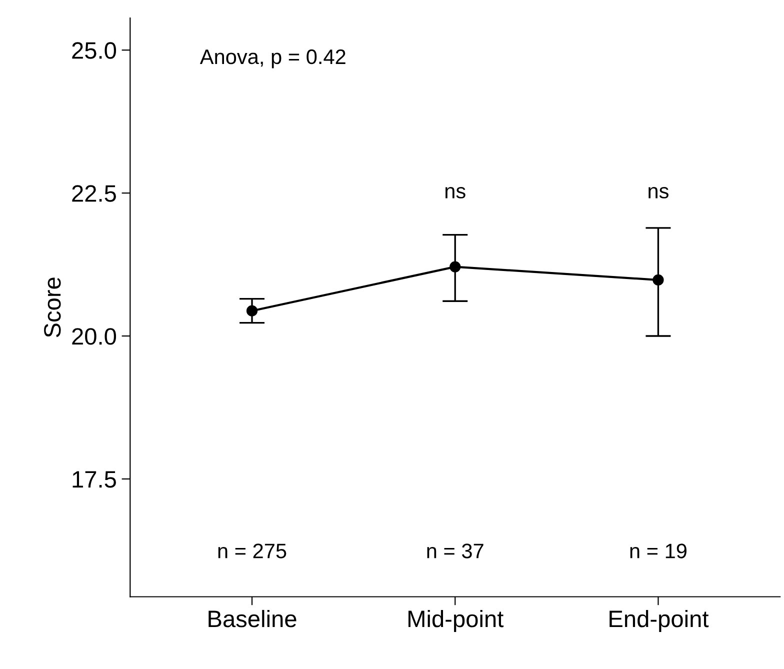 The height and width of the screenshot is (669, 784). What do you see at coordinates (94, 50) in the screenshot?
I see `y-tick-label: 25.0` at bounding box center [94, 50].